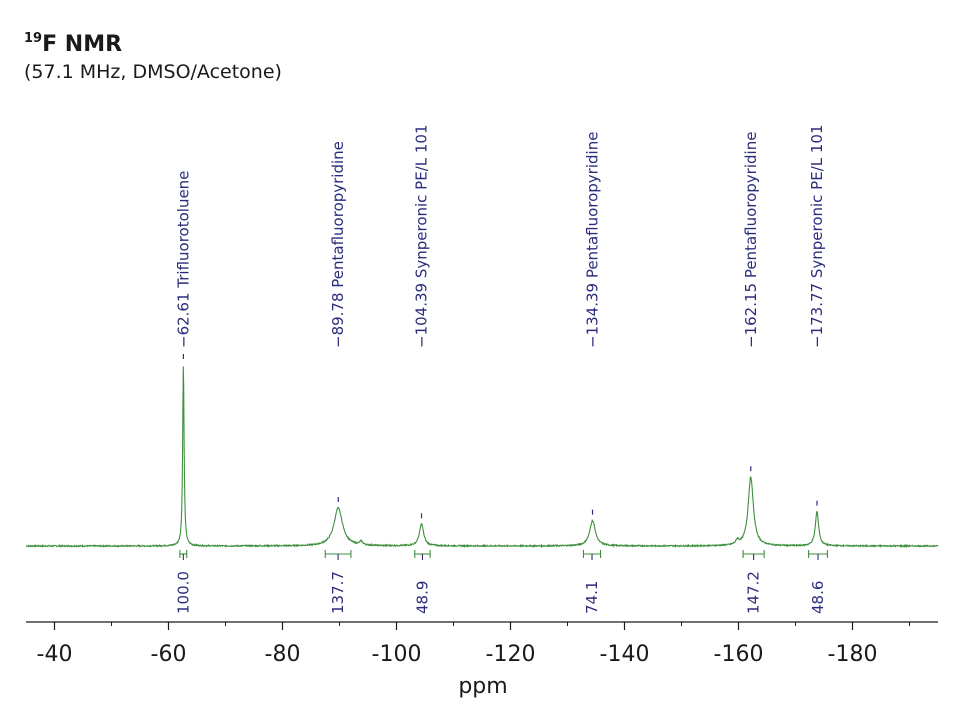 This screenshot has width=960, height=724. I want to click on peak-label-1: −62.61 Trifluorotoluene, so click(183, 259).